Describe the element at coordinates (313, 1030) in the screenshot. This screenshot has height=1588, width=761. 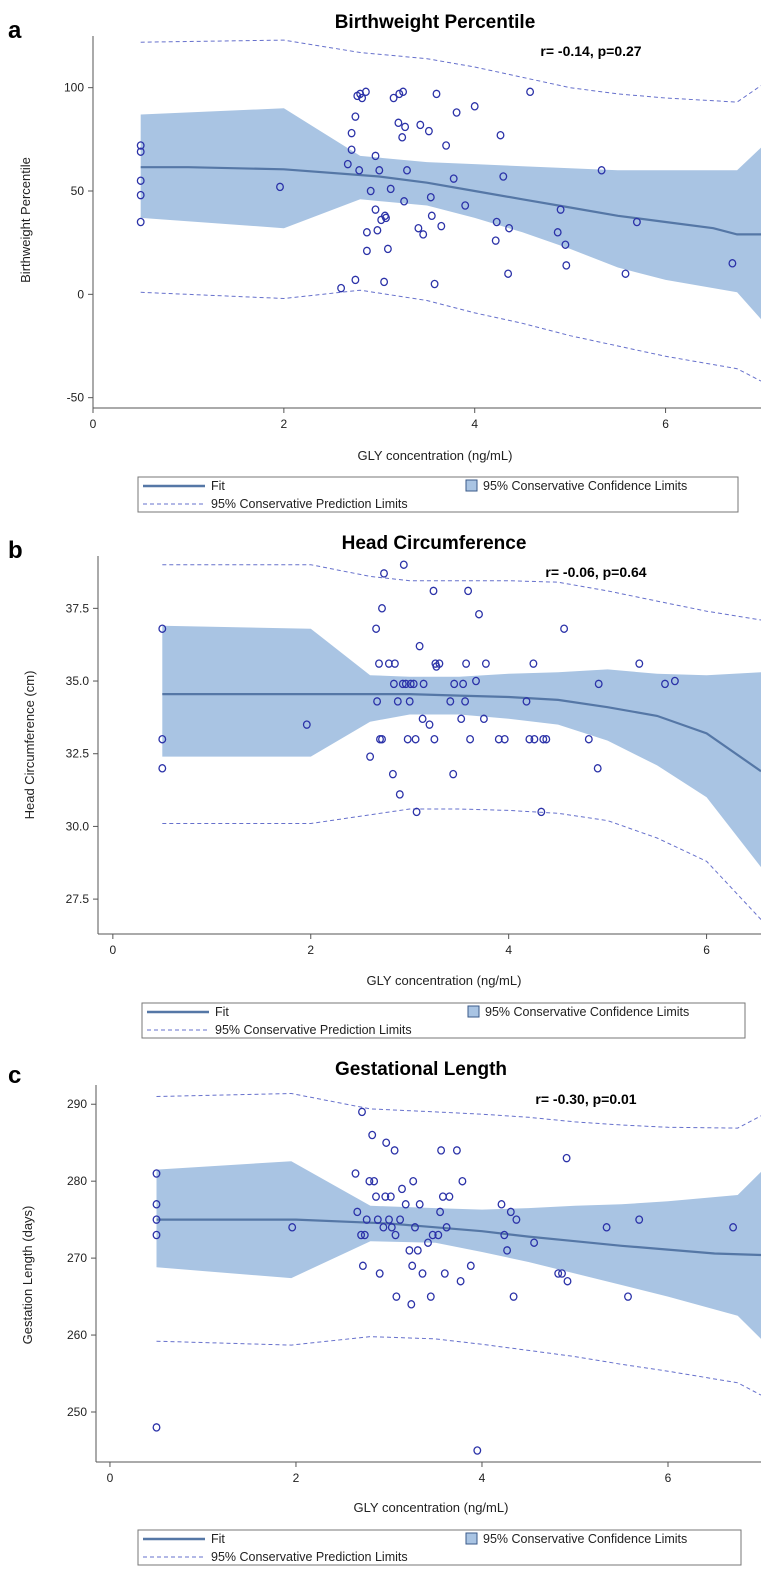
I see `legend-pi-label-b: 95% Conservative Prediction Limits` at that location.